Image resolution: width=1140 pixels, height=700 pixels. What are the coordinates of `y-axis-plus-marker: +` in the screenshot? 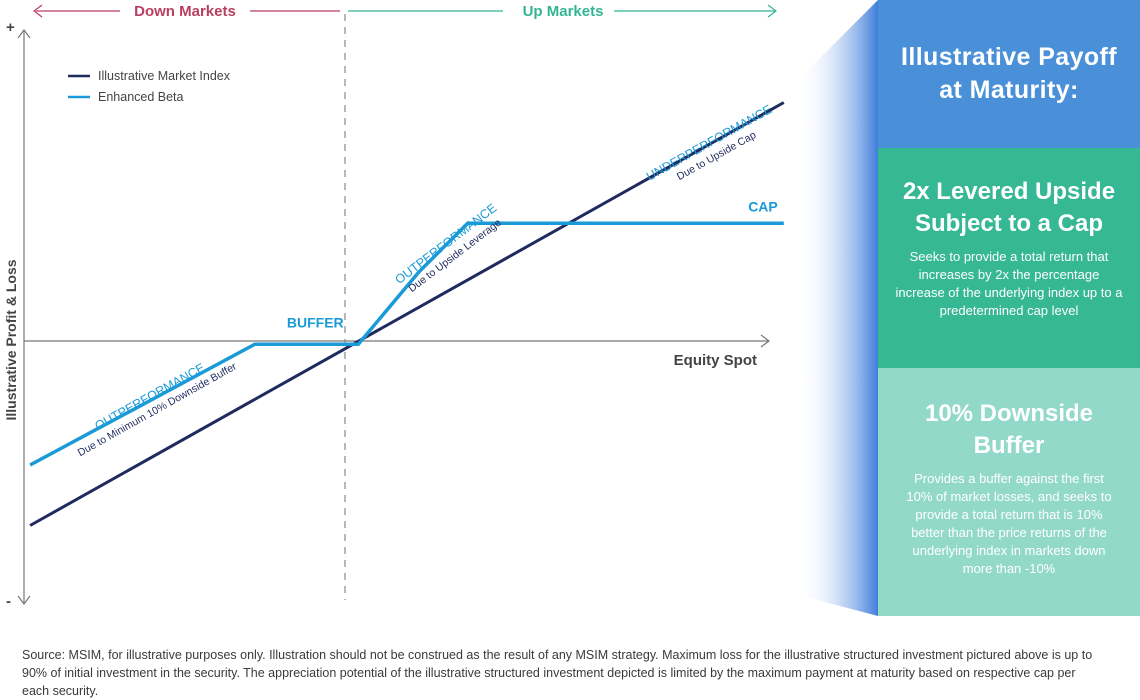 It's located at (10, 27).